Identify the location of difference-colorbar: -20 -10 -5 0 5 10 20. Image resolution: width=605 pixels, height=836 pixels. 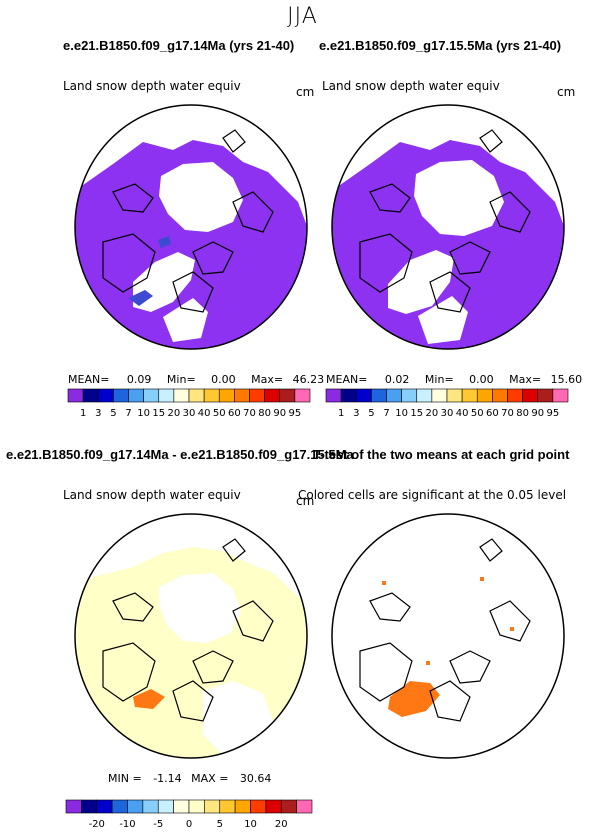
(189, 814).